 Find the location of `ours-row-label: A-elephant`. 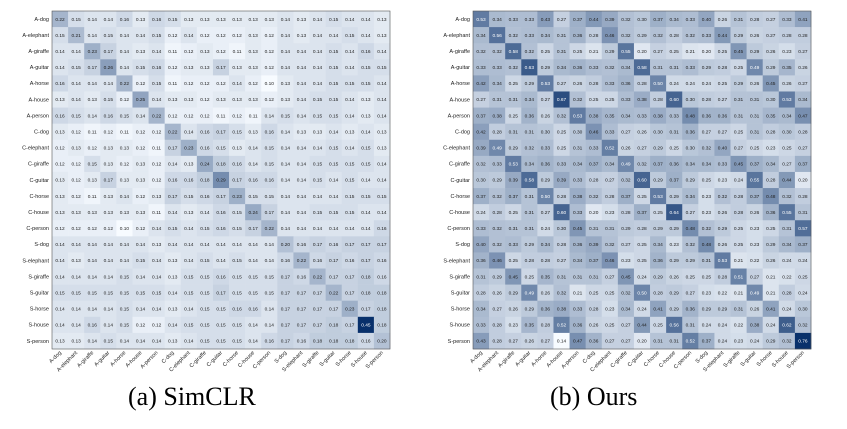

ours-row-label: A-elephant is located at coordinates (456, 36).